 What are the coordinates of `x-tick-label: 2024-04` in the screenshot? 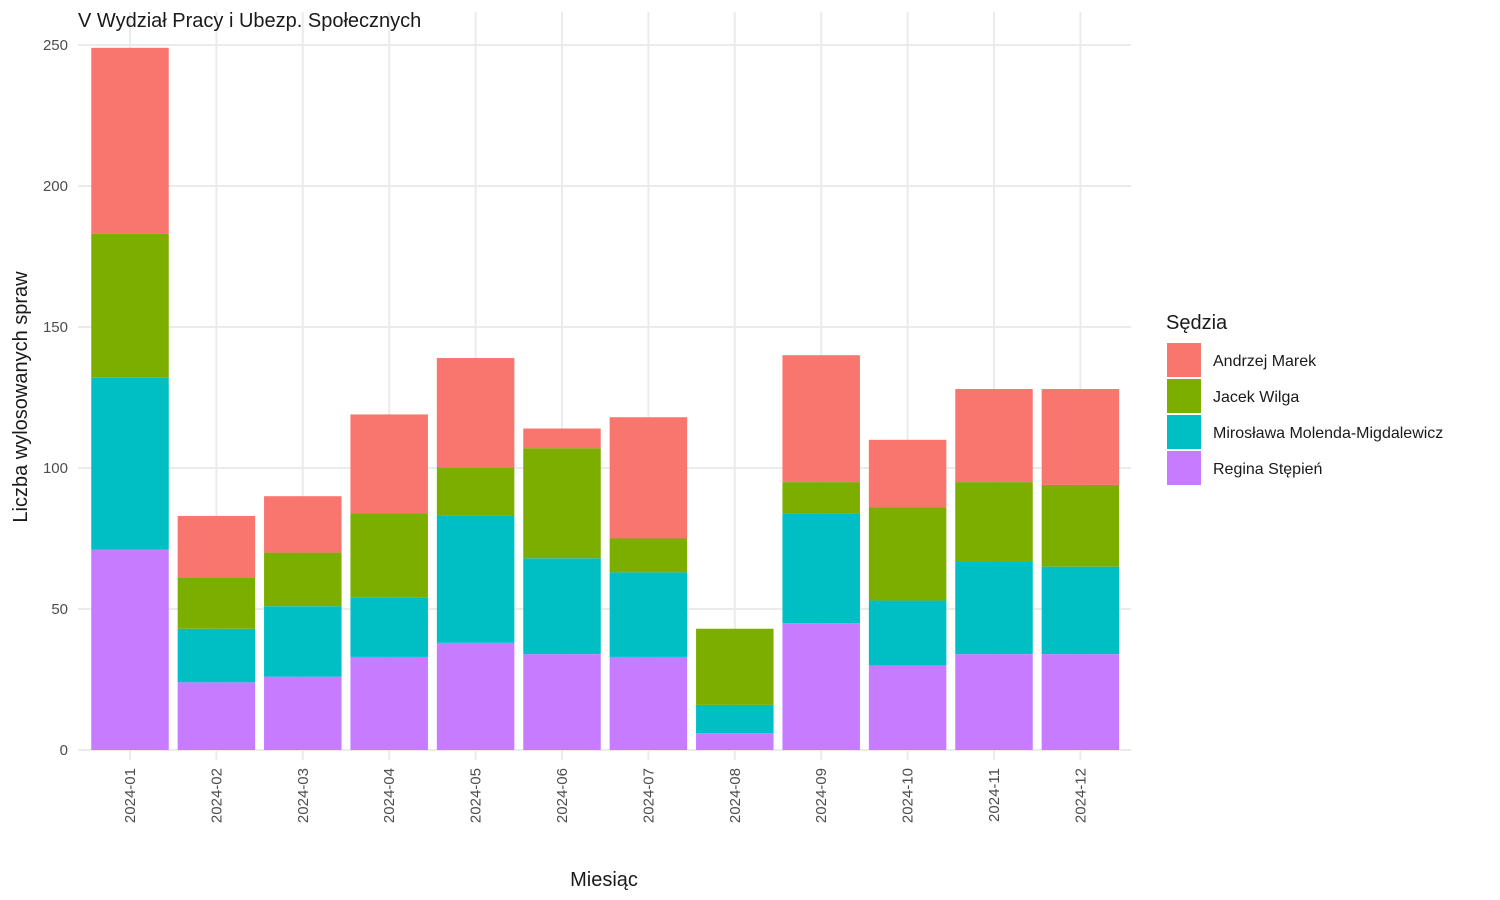 It's located at (389, 795).